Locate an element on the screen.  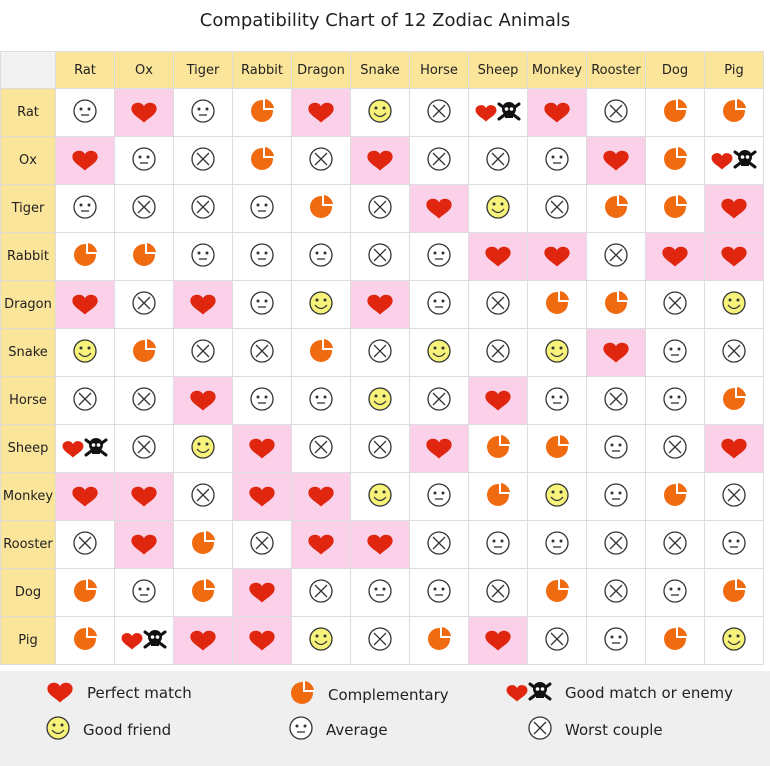
legend-label: Perfect match is located at coordinates (139, 693).